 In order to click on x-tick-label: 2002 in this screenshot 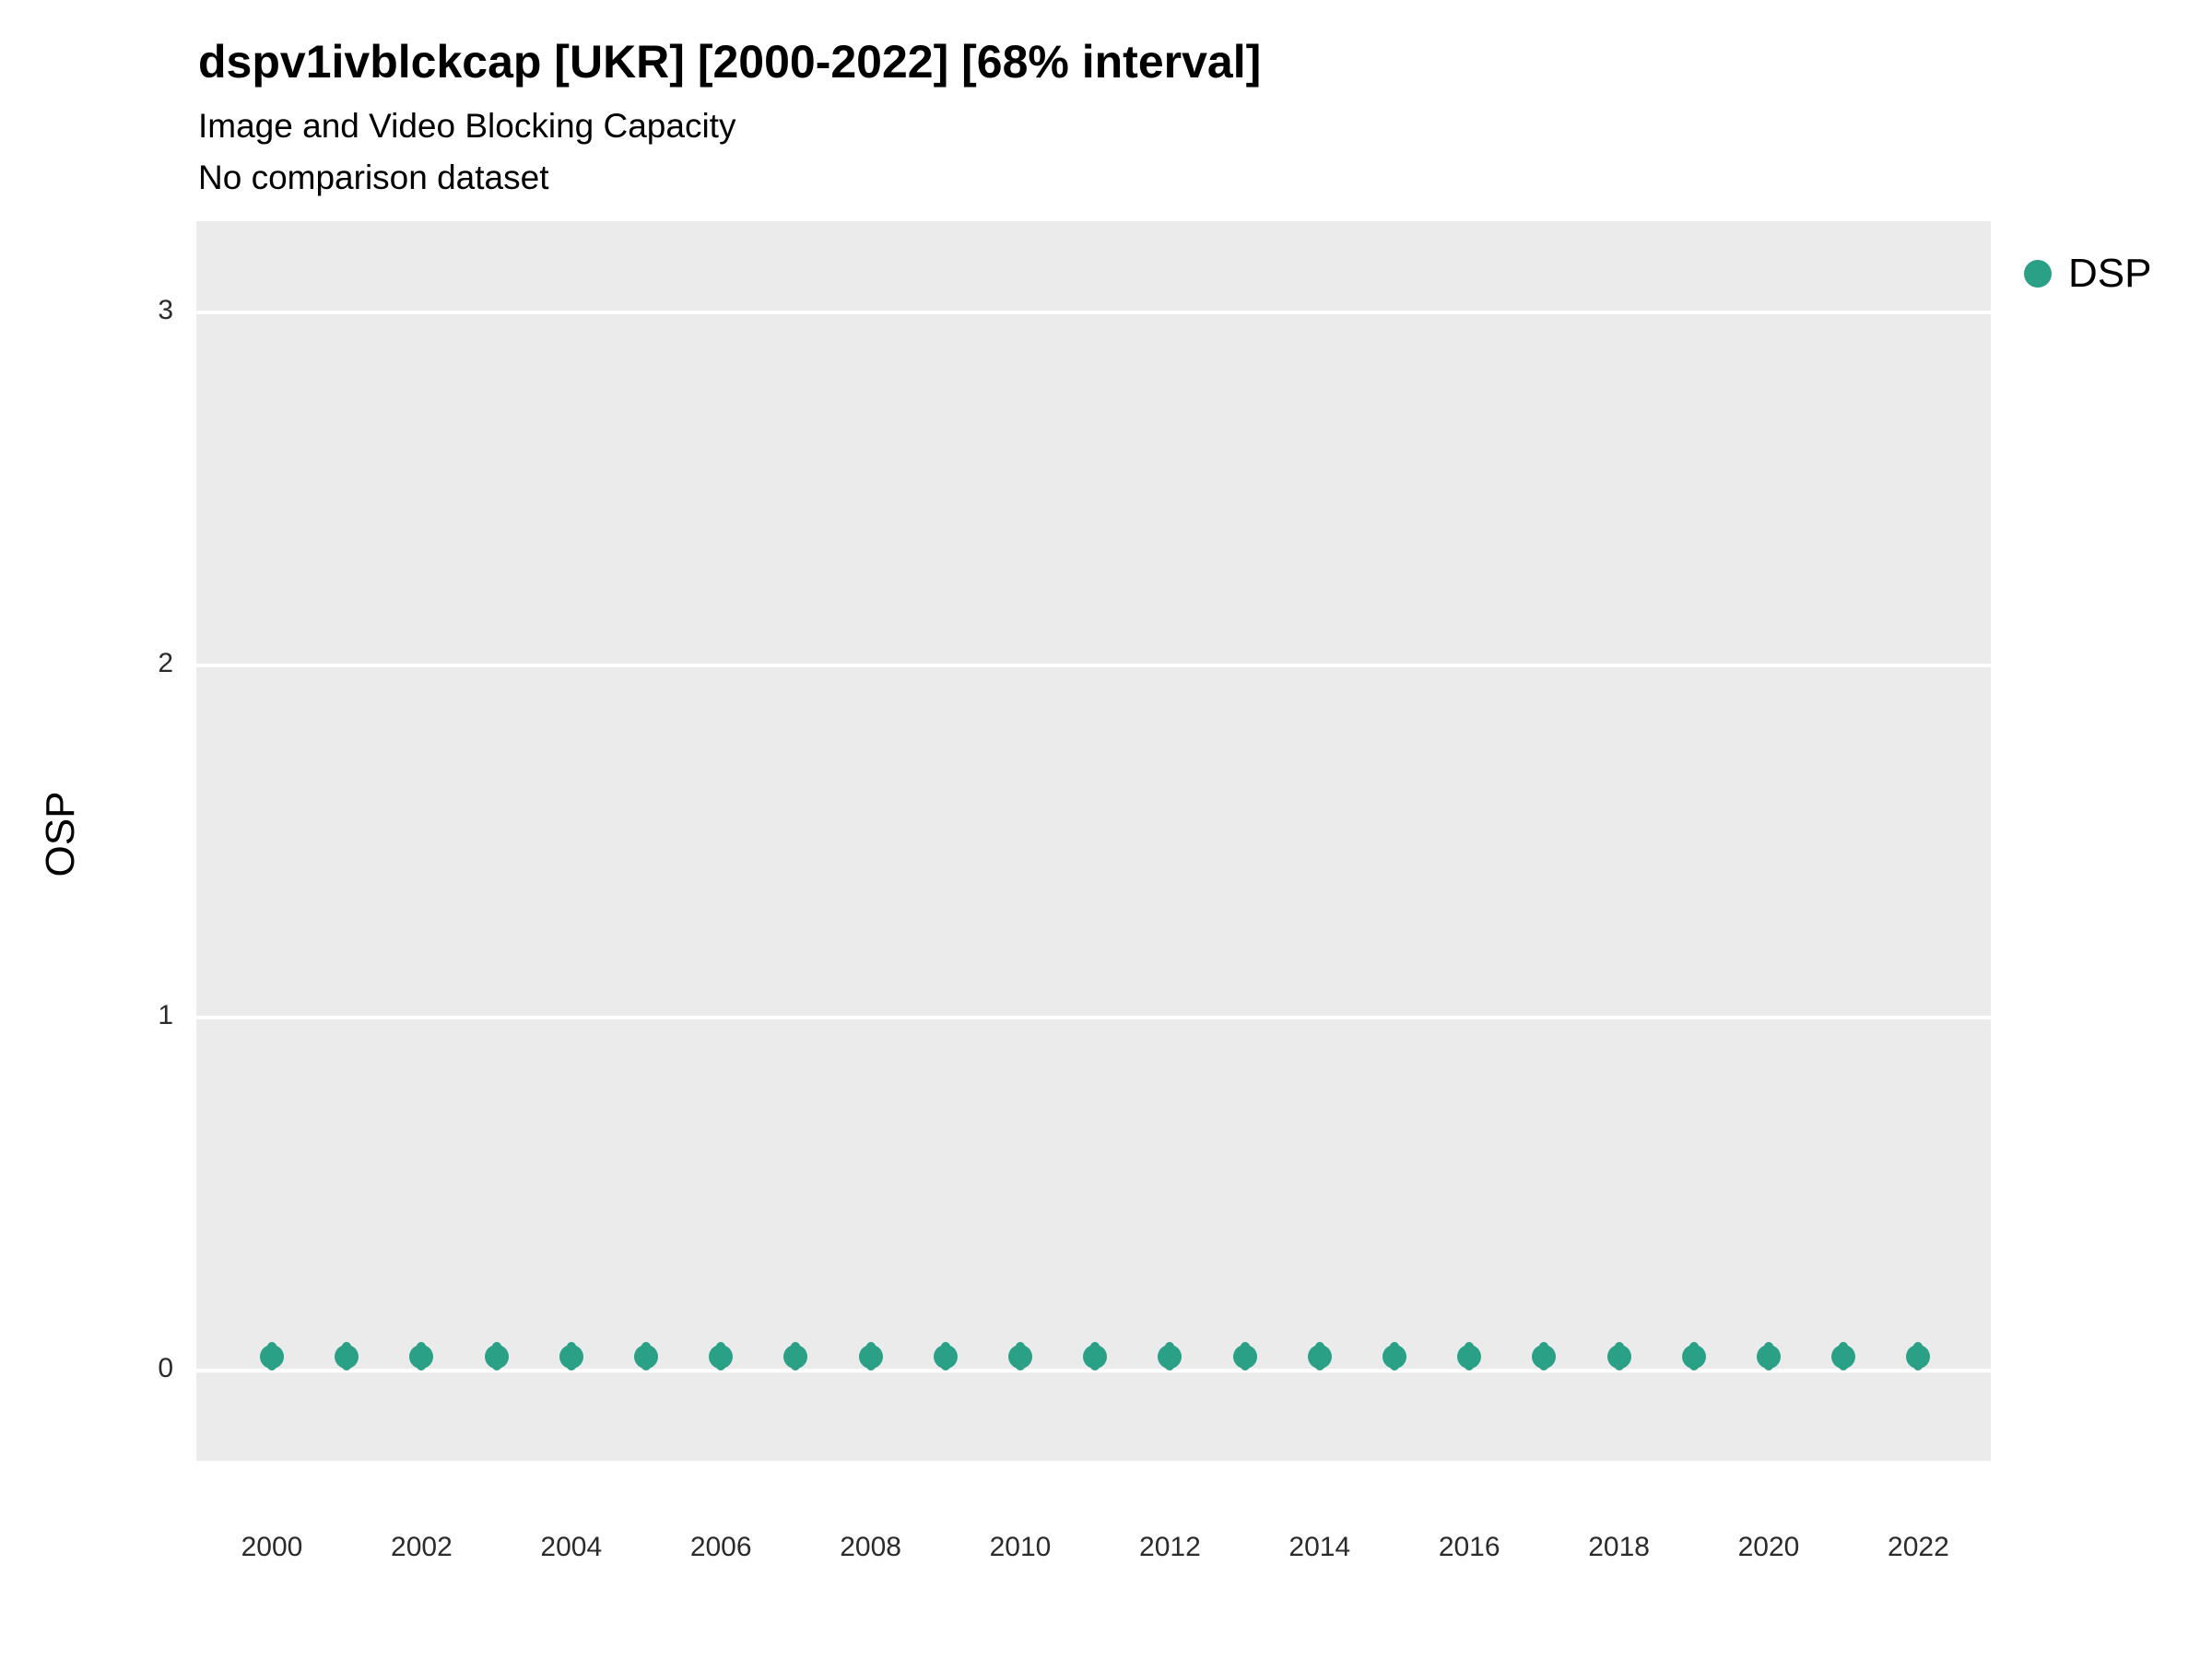, I will do `click(422, 1547)`.